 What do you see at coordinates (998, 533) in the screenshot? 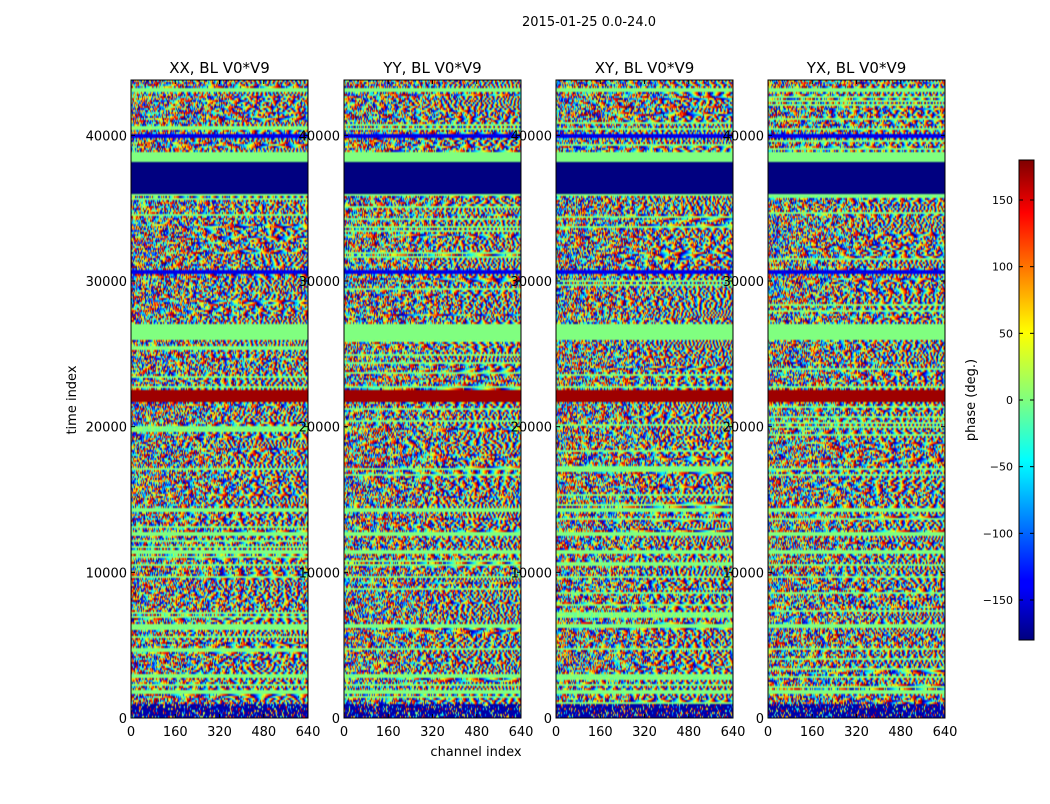
I see `colorbar-tick-label: −100` at bounding box center [998, 533].